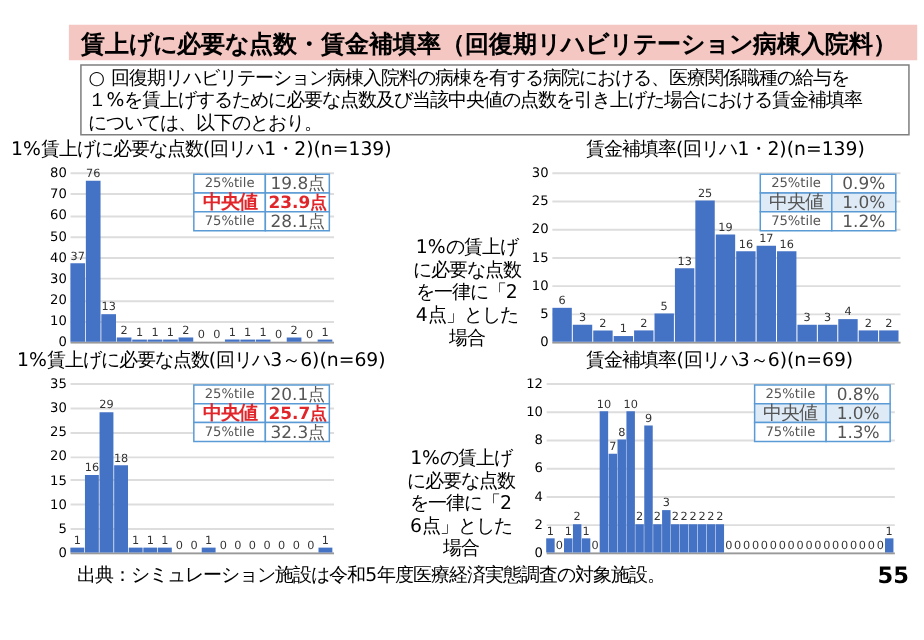 This screenshot has height=640, width=924. What do you see at coordinates (201, 150) in the screenshot?
I see `chart-title: 1%賃上げに必要な点数(回リハ1・2)(n=139)` at bounding box center [201, 150].